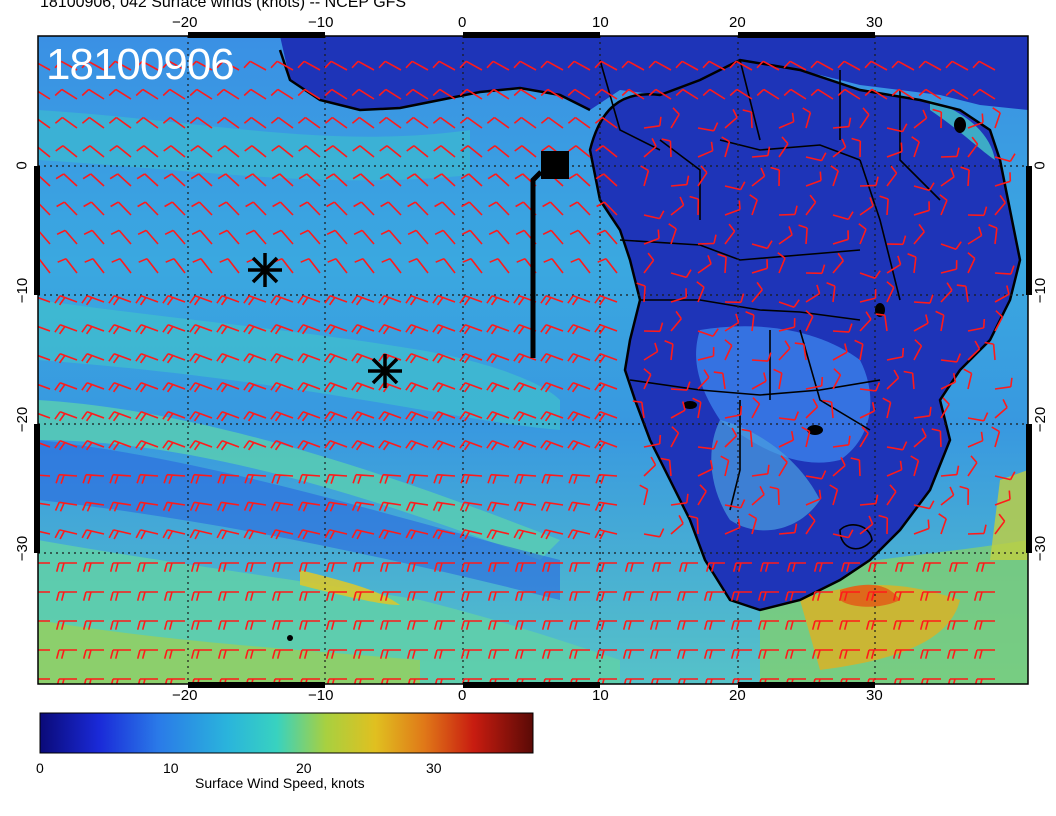  I want to click on date-stamp: 18100906, so click(140, 64).